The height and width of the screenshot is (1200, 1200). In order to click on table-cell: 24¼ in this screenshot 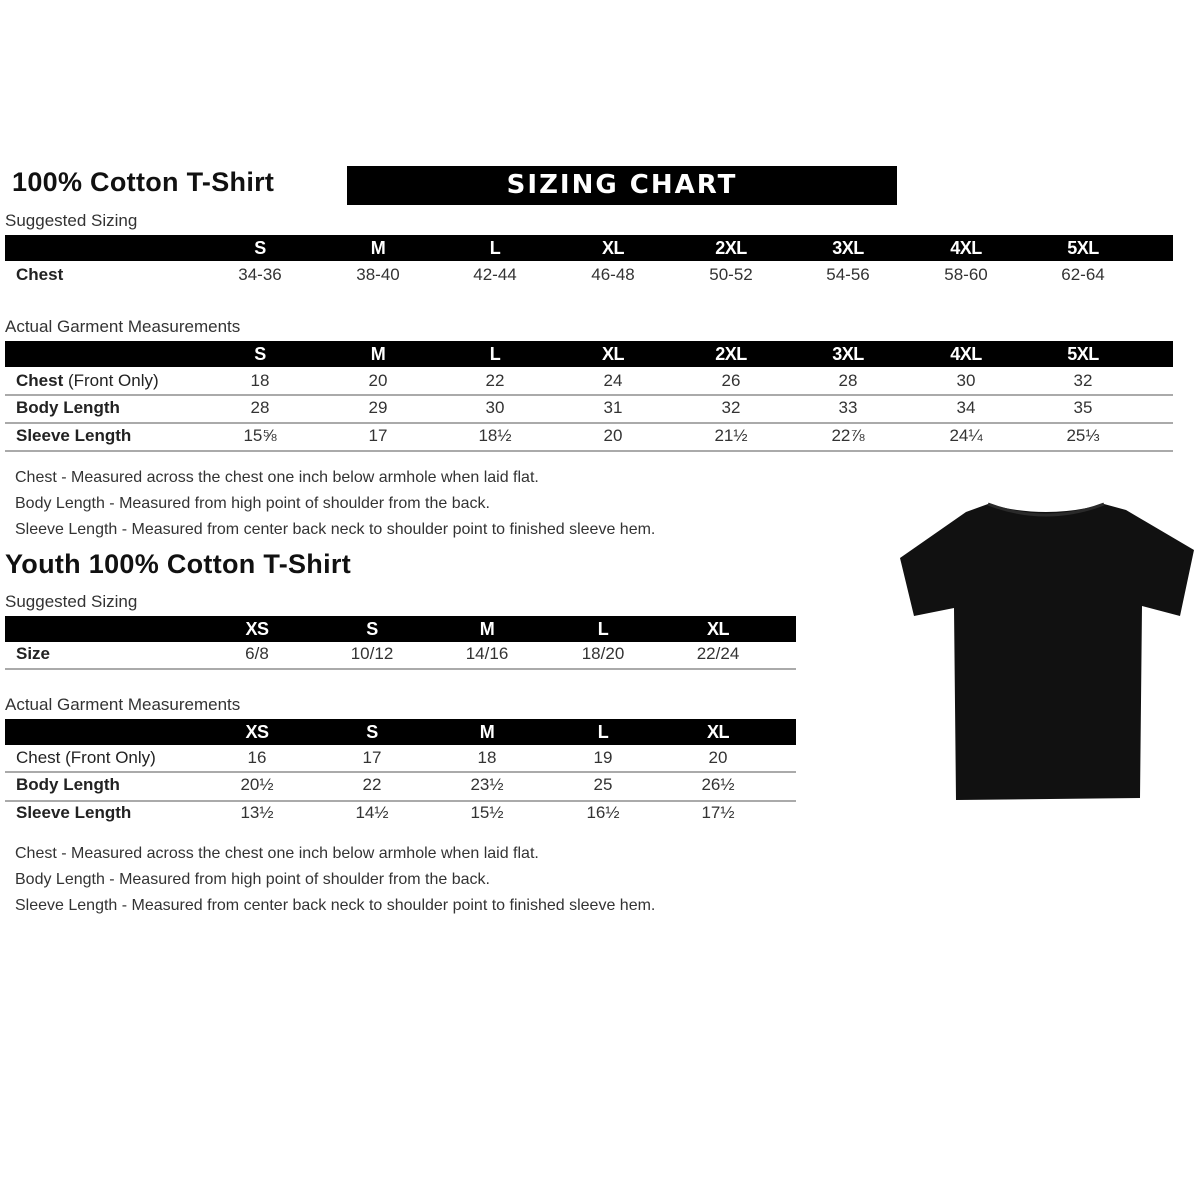, I will do `click(966, 435)`.